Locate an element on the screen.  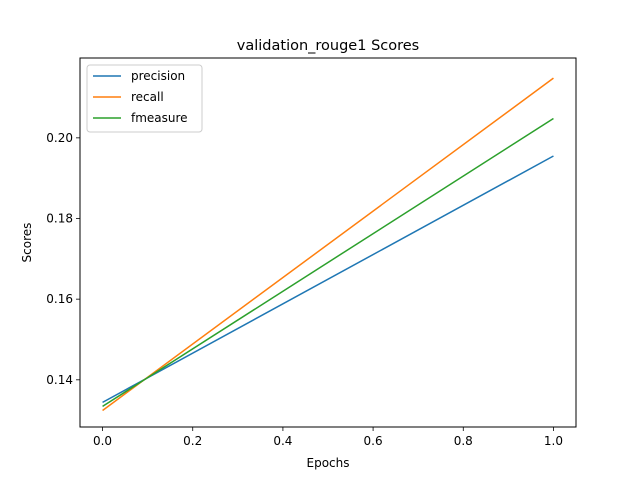
x-axis-label: Epochs is located at coordinates (328, 463).